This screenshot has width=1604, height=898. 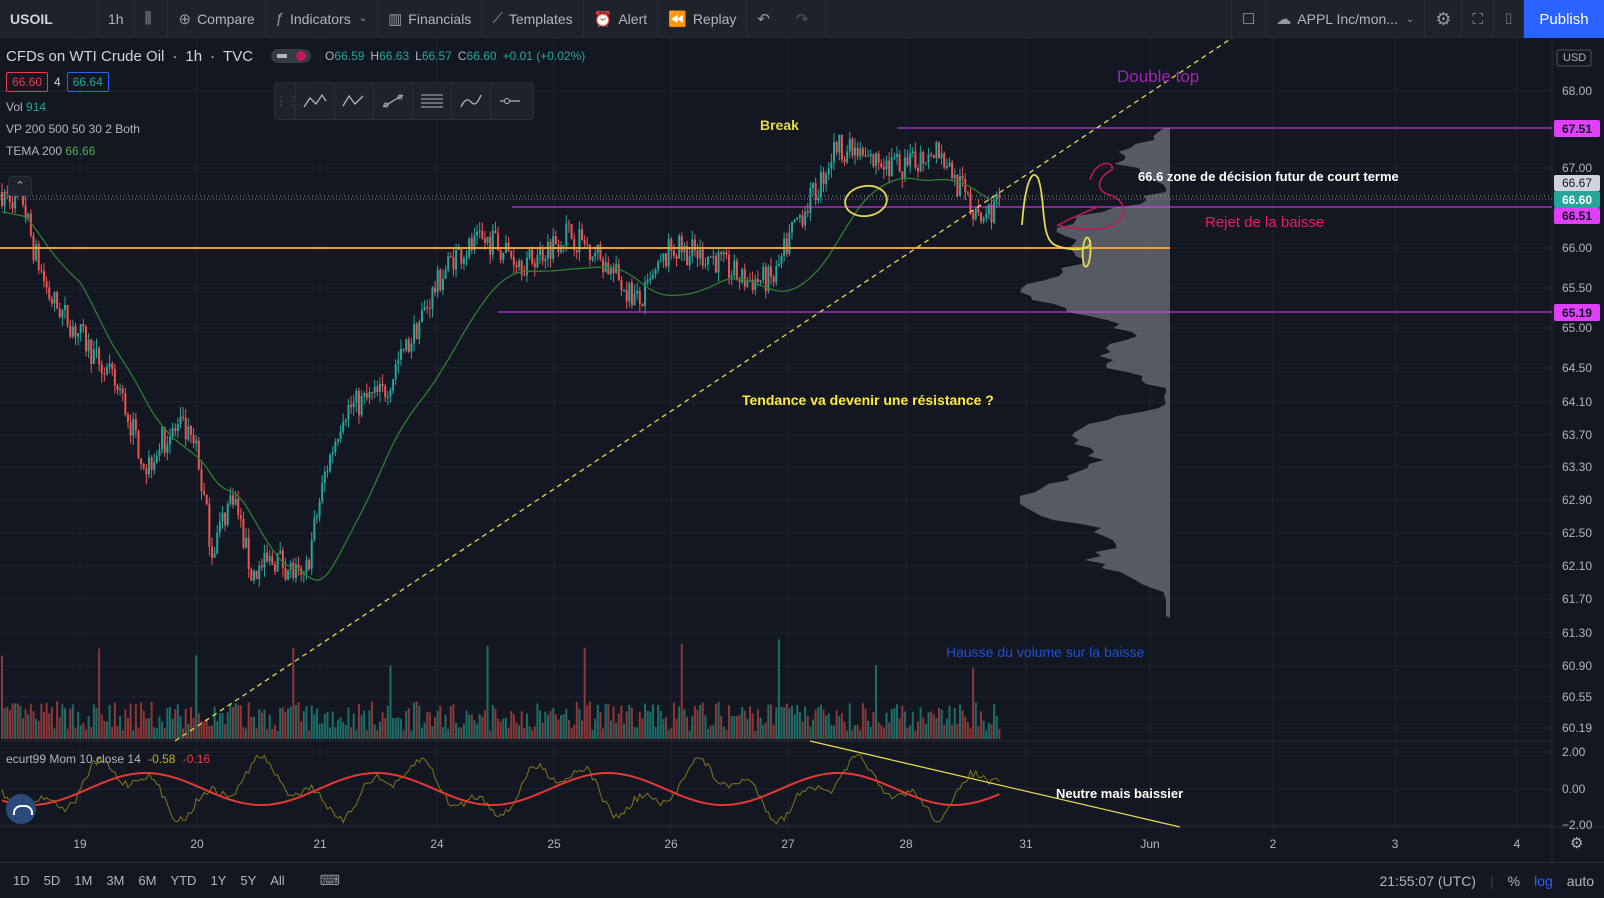 What do you see at coordinates (430, 19) in the screenshot?
I see `financials-button: ▥ Financials` at bounding box center [430, 19].